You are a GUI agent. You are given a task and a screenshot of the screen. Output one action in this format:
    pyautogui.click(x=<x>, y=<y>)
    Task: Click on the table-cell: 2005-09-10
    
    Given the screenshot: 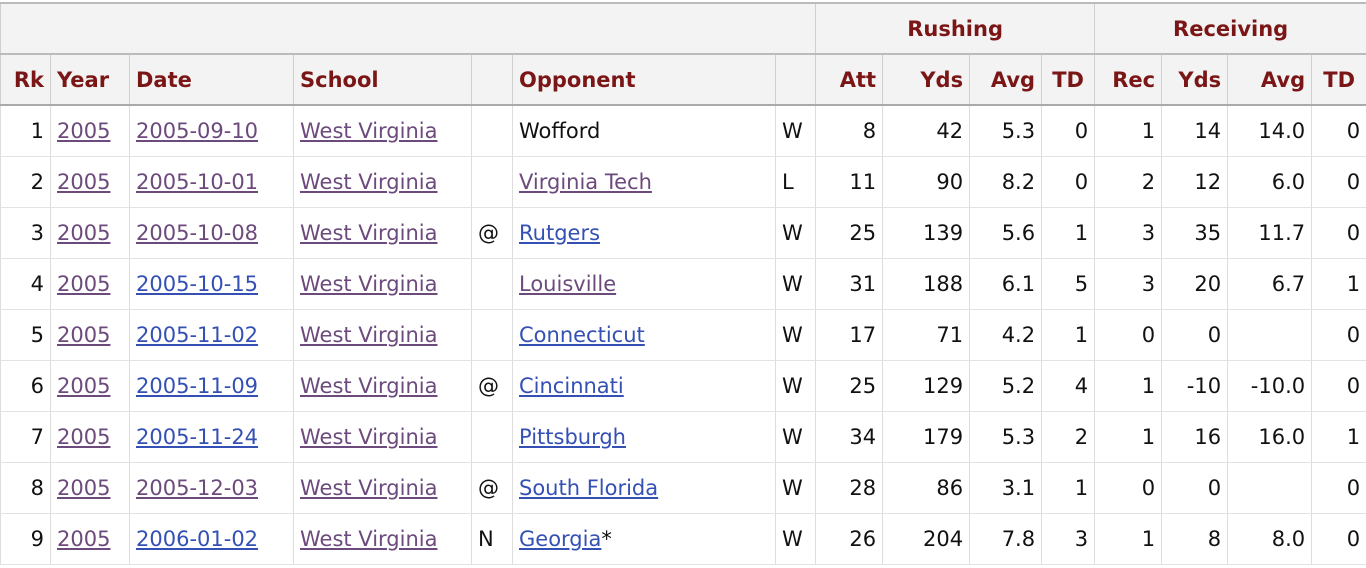 What is the action you would take?
    pyautogui.click(x=211, y=131)
    